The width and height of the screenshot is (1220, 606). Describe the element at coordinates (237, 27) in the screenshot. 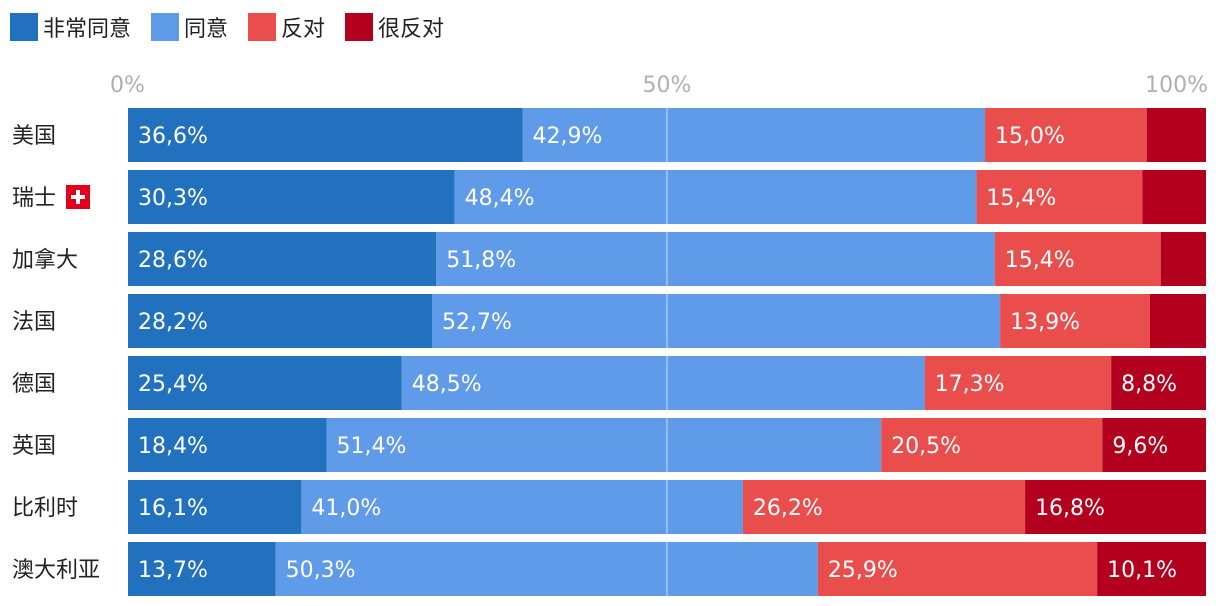

I see `chart-legend: 非常同意 同意 反对 很反对` at that location.